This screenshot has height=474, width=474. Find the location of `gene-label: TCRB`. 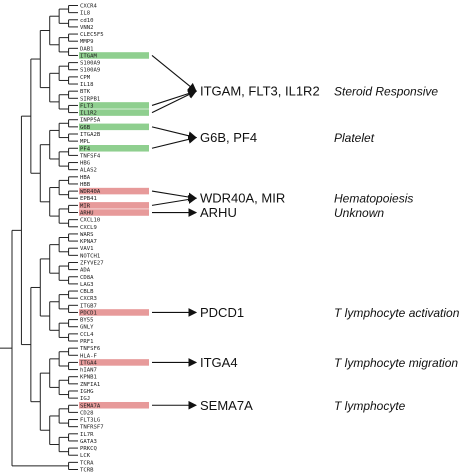

gene-label: TCRB is located at coordinates (87, 471).